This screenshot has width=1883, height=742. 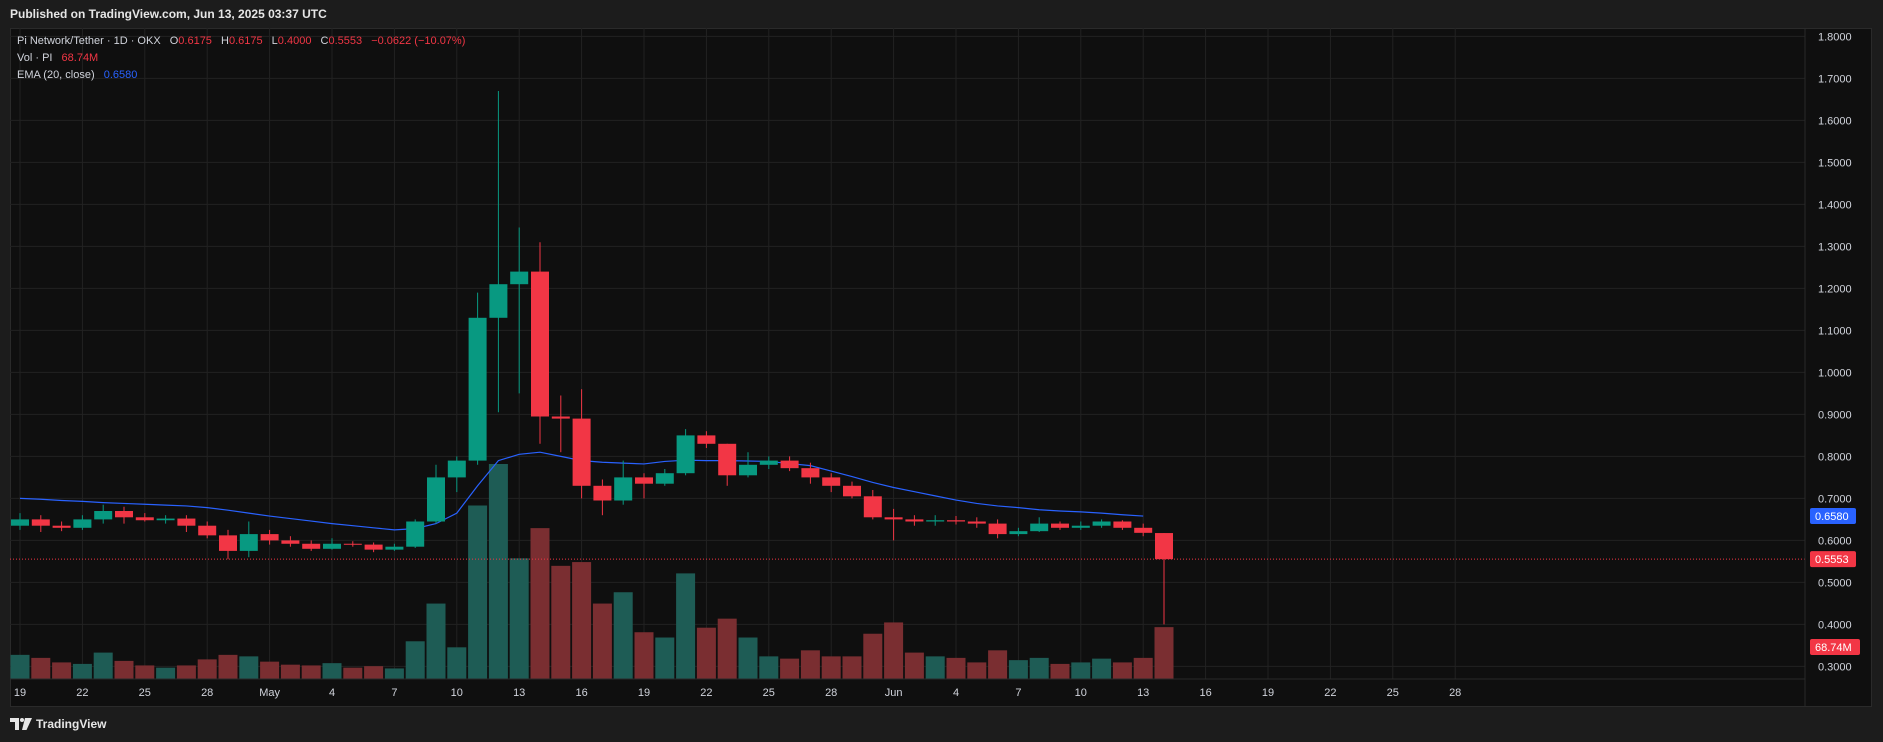 What do you see at coordinates (345, 41) in the screenshot?
I see `legend-c-value: 0.5553` at bounding box center [345, 41].